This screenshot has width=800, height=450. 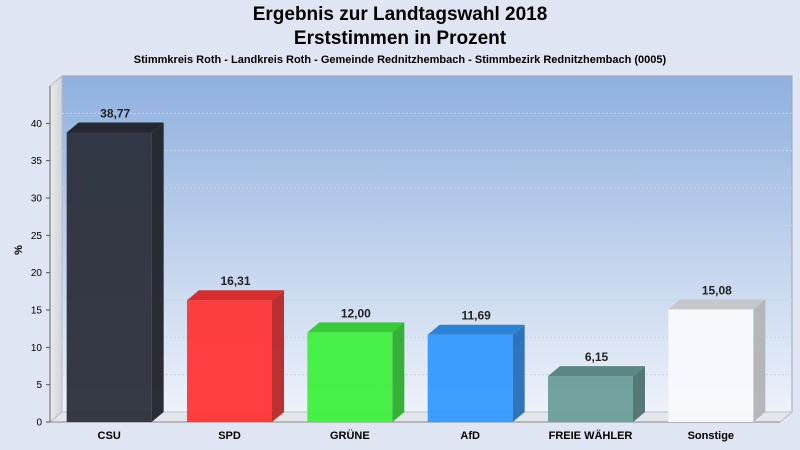 What do you see at coordinates (356, 313) in the screenshot?
I see `value-label: 12,00` at bounding box center [356, 313].